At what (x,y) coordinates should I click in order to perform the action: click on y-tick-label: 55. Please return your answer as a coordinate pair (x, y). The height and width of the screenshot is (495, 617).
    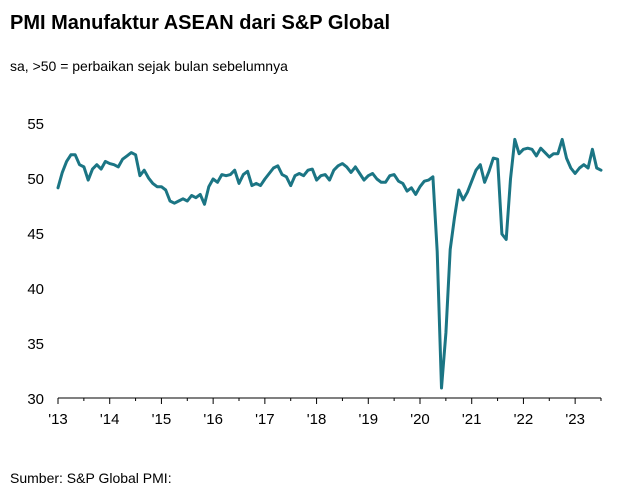
    Looking at the image, I should click on (35, 124).